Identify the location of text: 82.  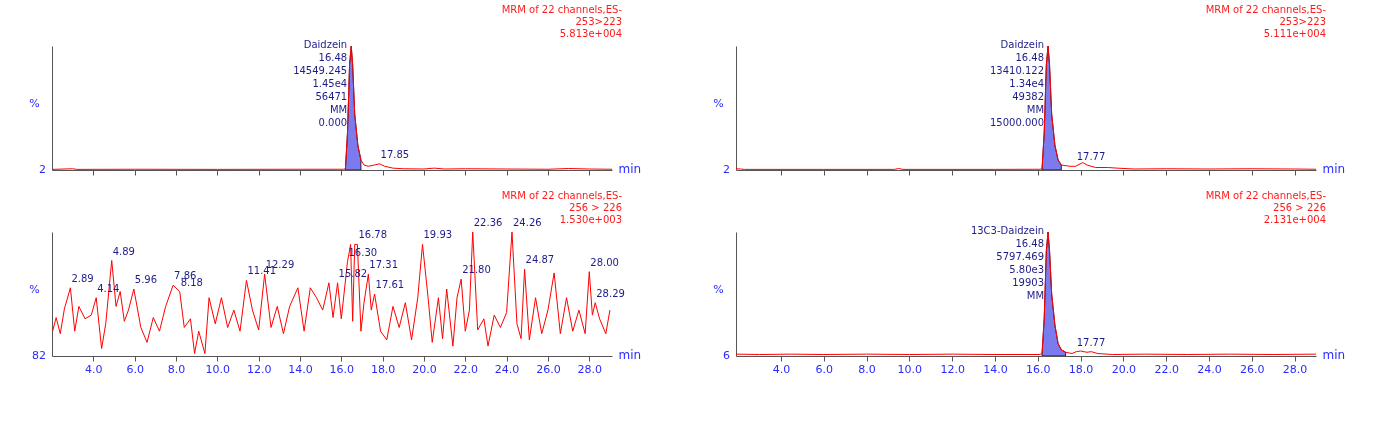
(39, 355).